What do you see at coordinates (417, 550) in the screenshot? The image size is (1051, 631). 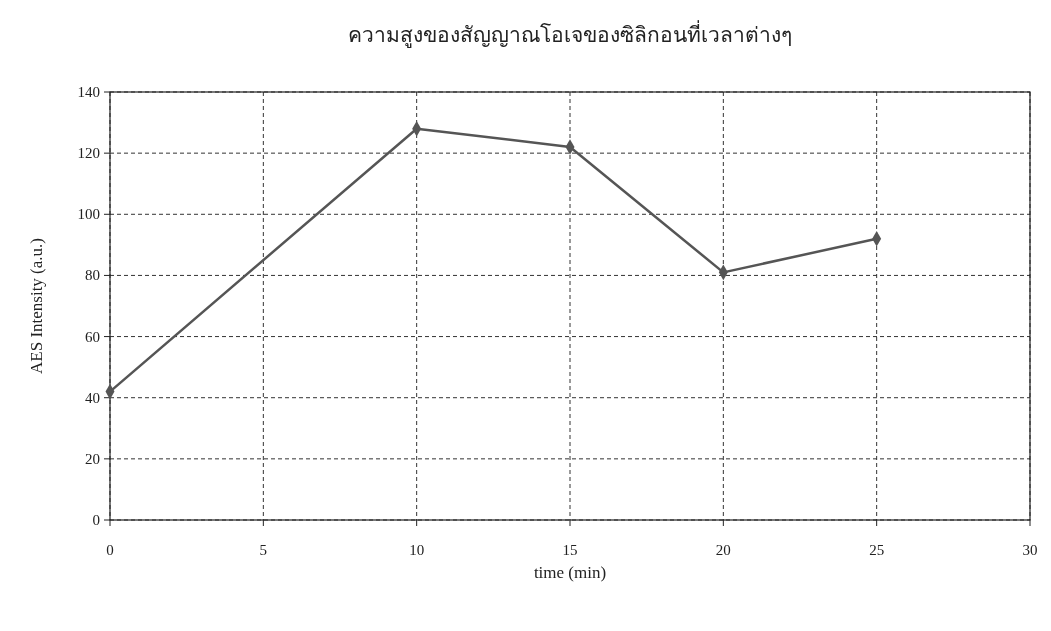 I see `x-tick-label: 10` at bounding box center [417, 550].